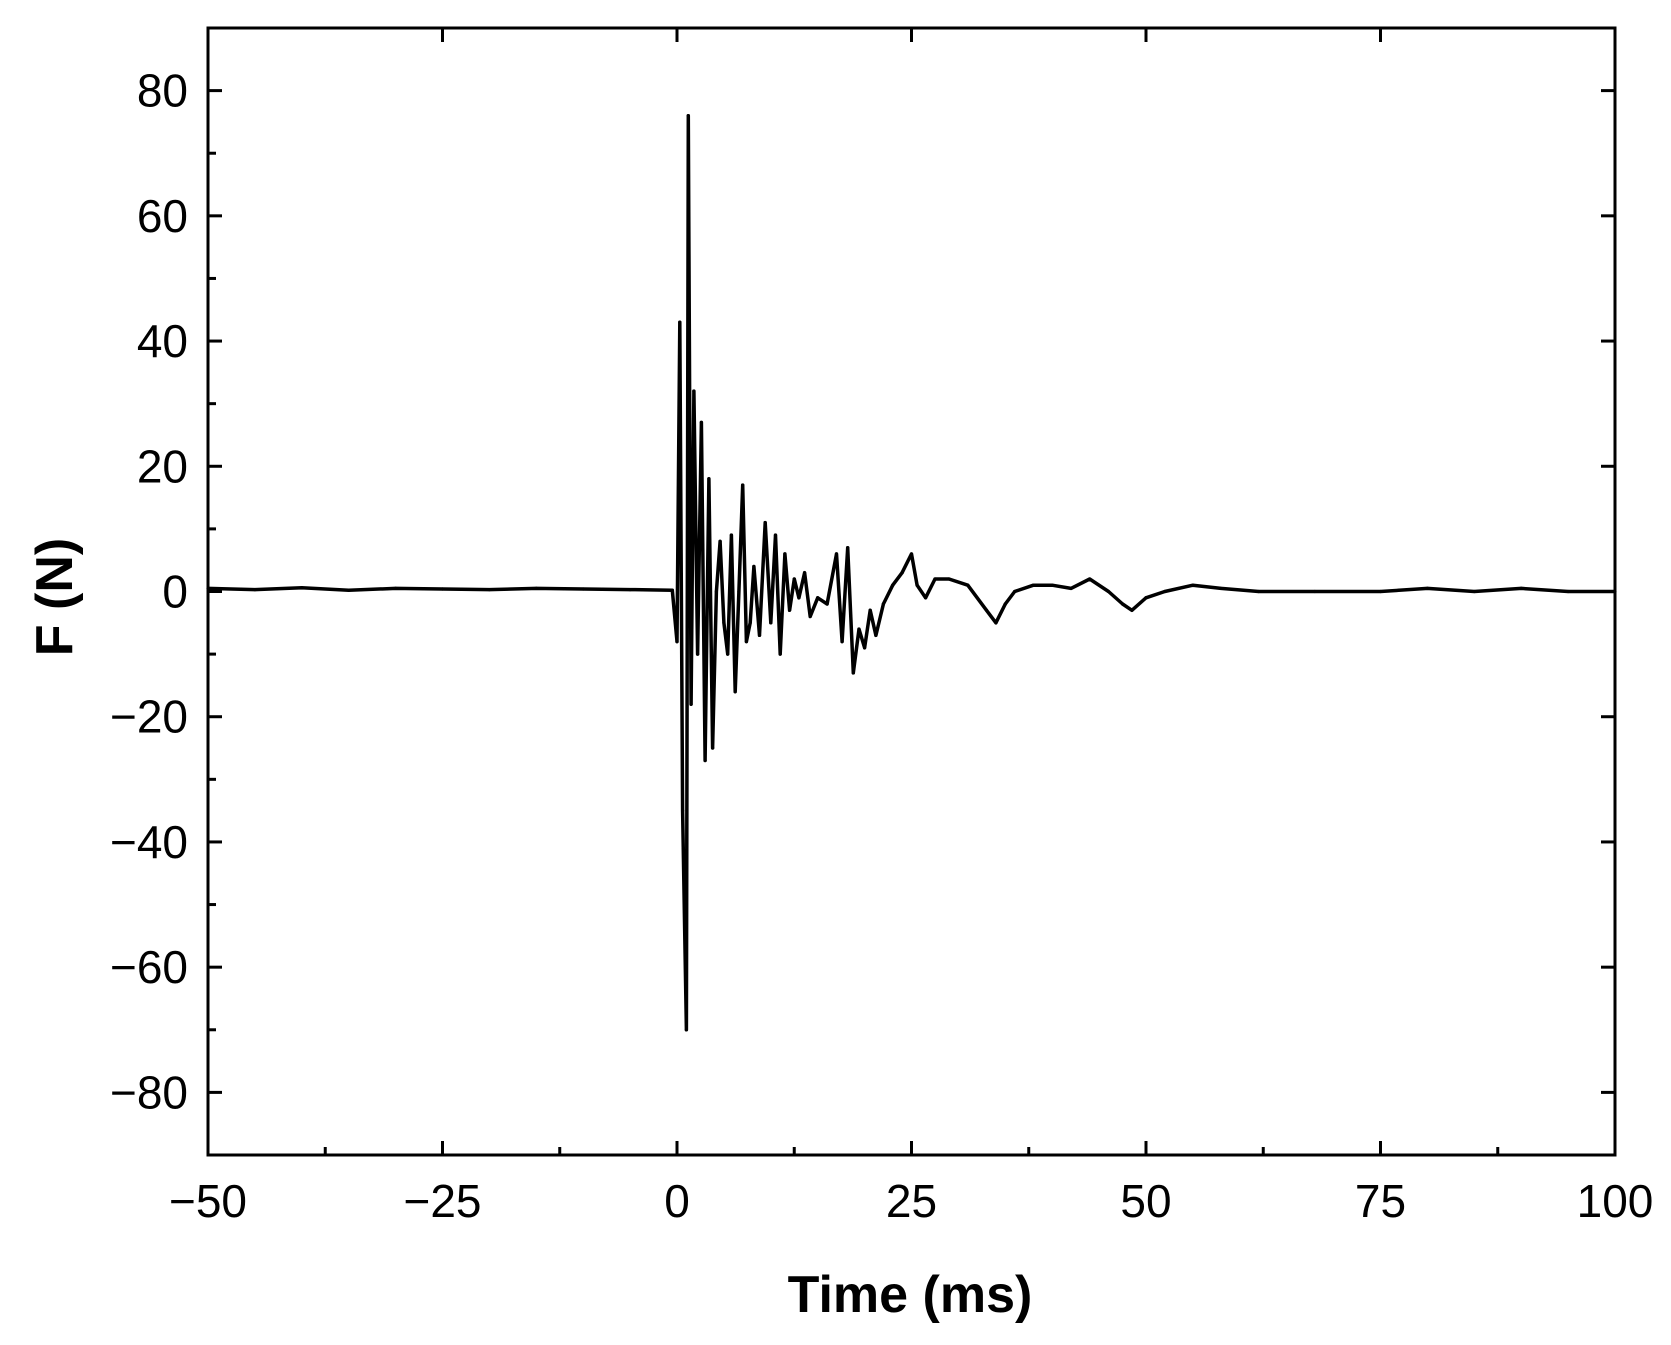 Image resolution: width=1671 pixels, height=1345 pixels. I want to click on x-tick-label: 100, so click(1615, 1201).